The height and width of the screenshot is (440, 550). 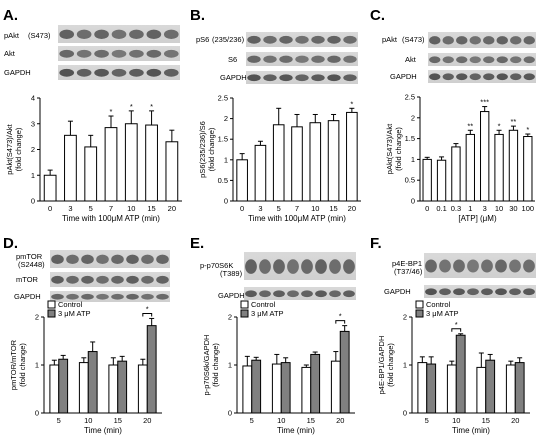 I want to click on blot-panel-b: pS6 (235/236) S6 GAPDH, so click(x=277, y=58).